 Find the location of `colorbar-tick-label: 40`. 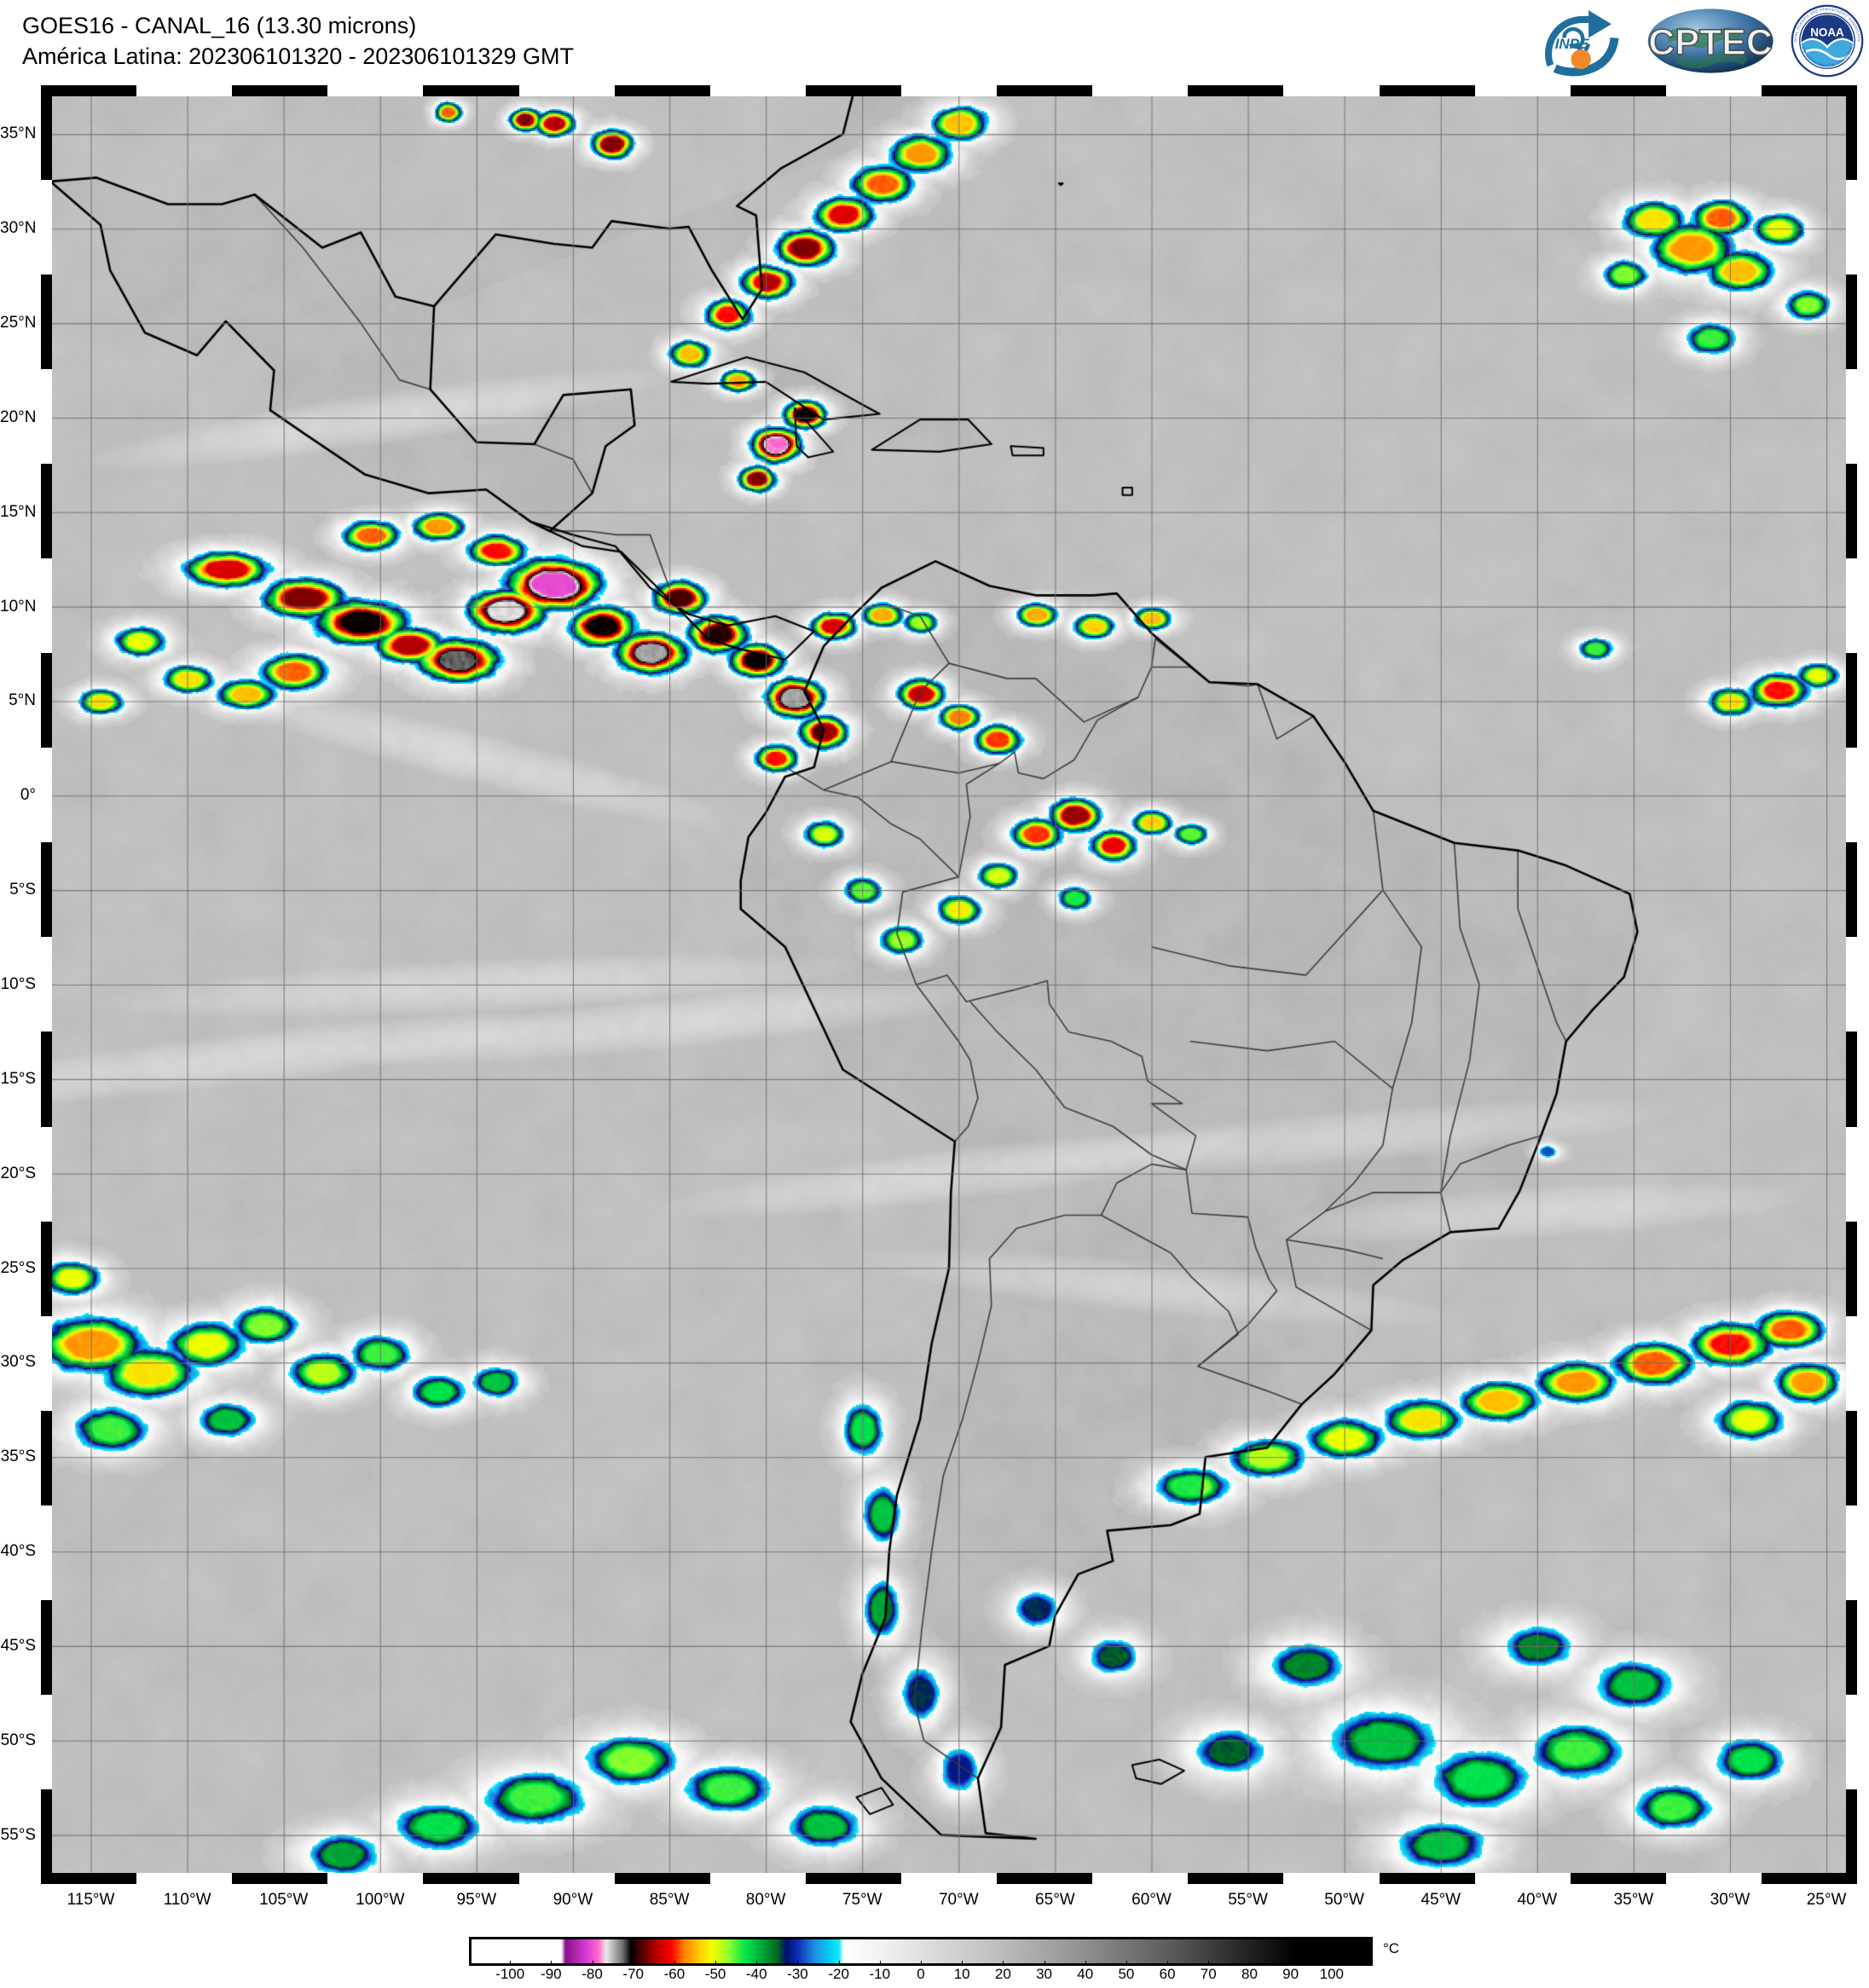

colorbar-tick-label: 40 is located at coordinates (1085, 1974).